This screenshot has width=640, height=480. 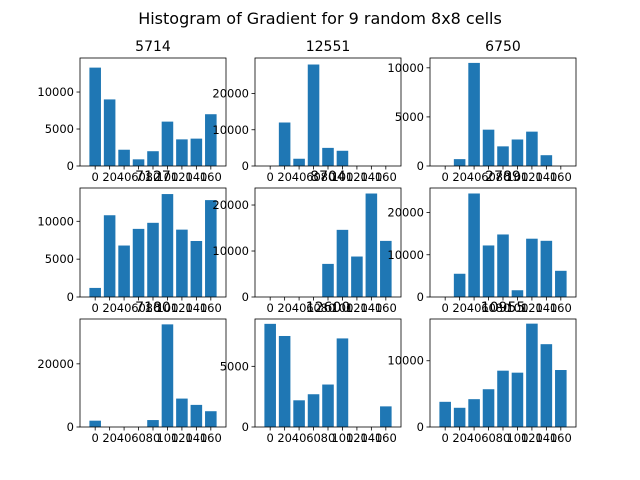 What do you see at coordinates (328, 47) in the screenshot?
I see `subplot-title: 12551` at bounding box center [328, 47].